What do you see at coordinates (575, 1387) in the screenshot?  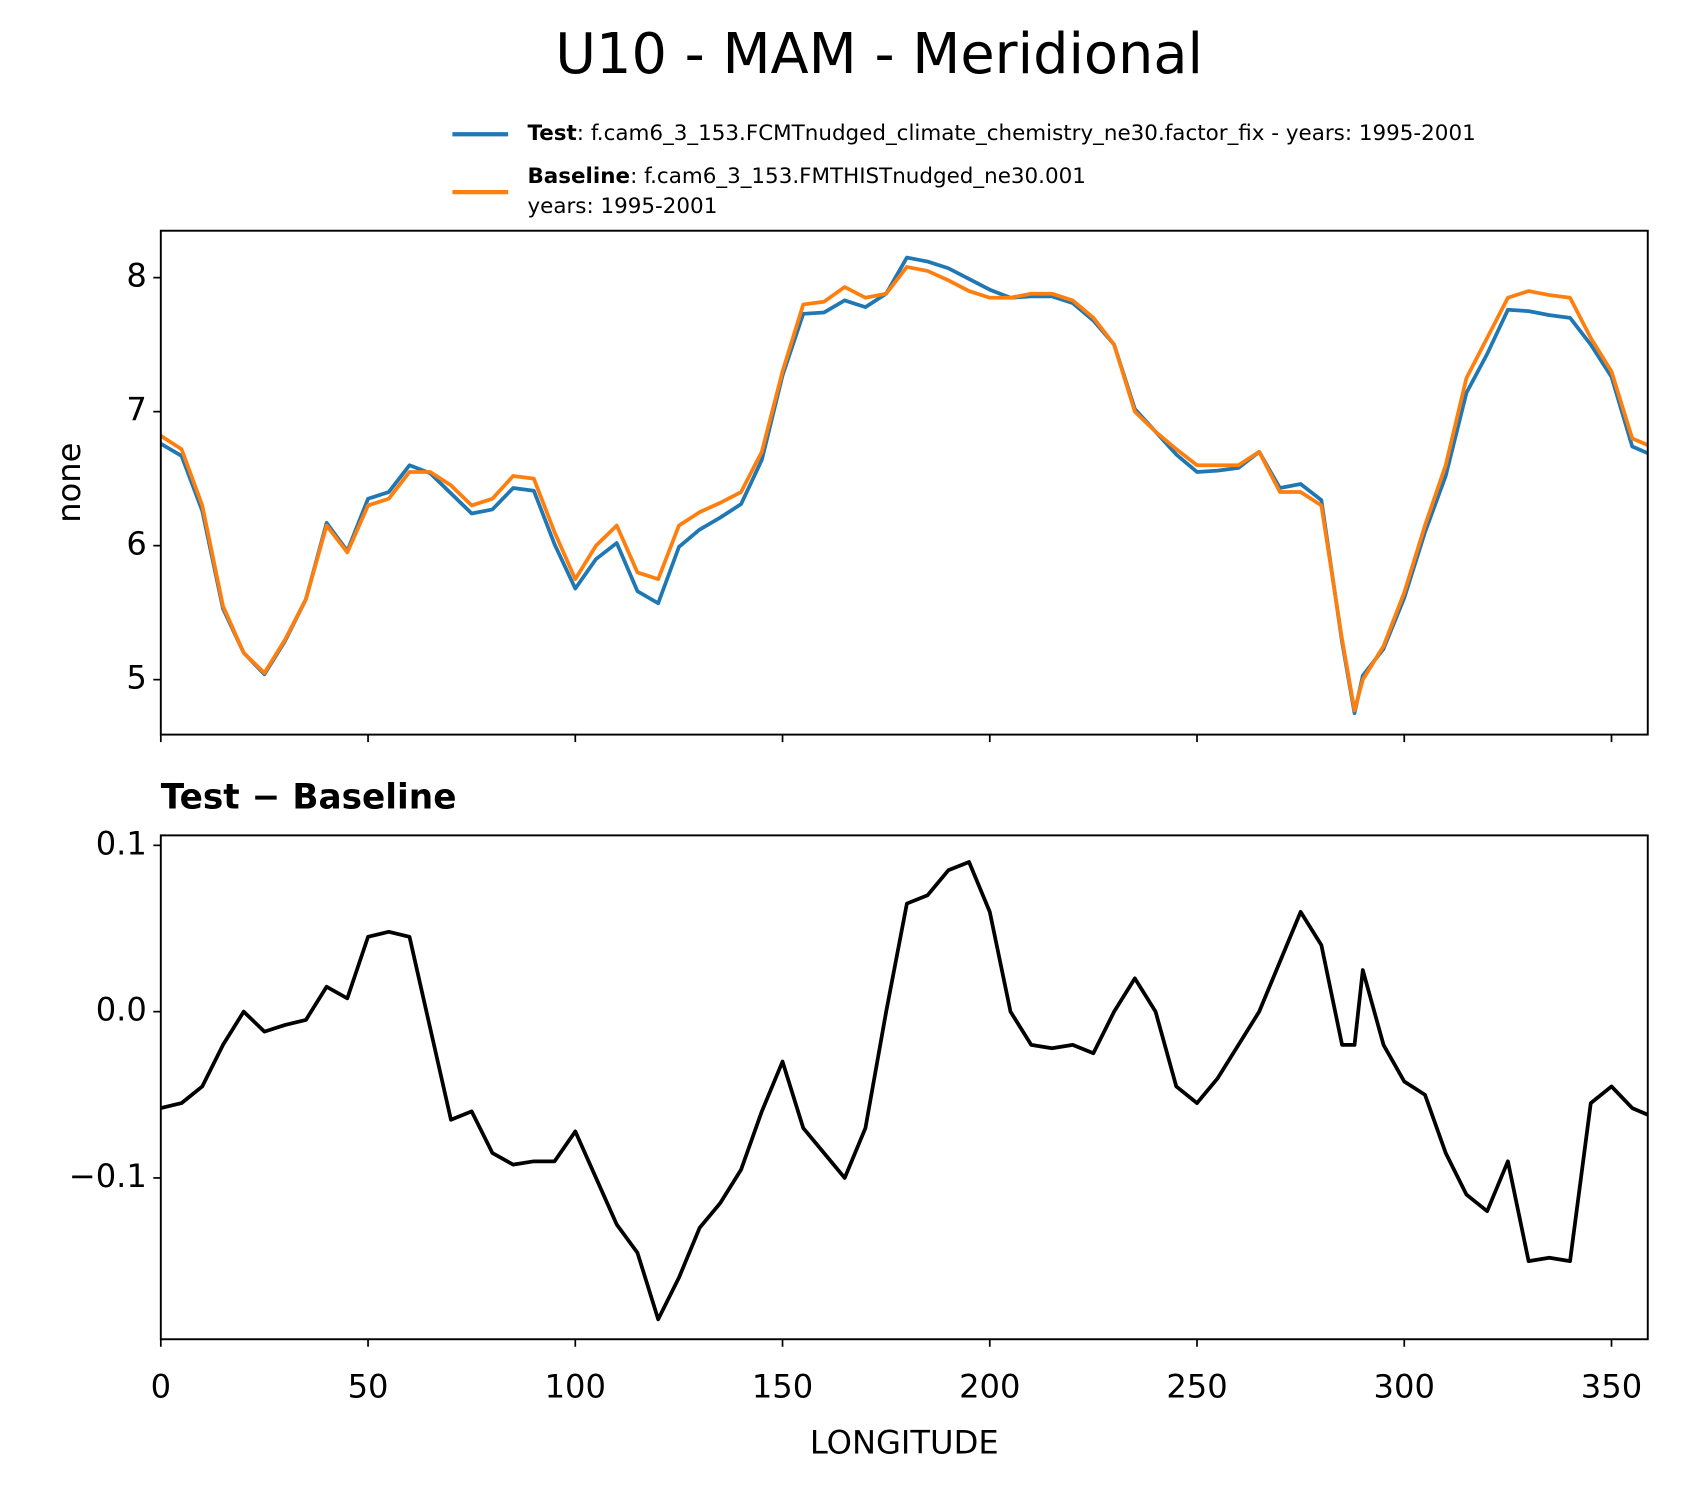 I see `x-tick-label: 100` at bounding box center [575, 1387].